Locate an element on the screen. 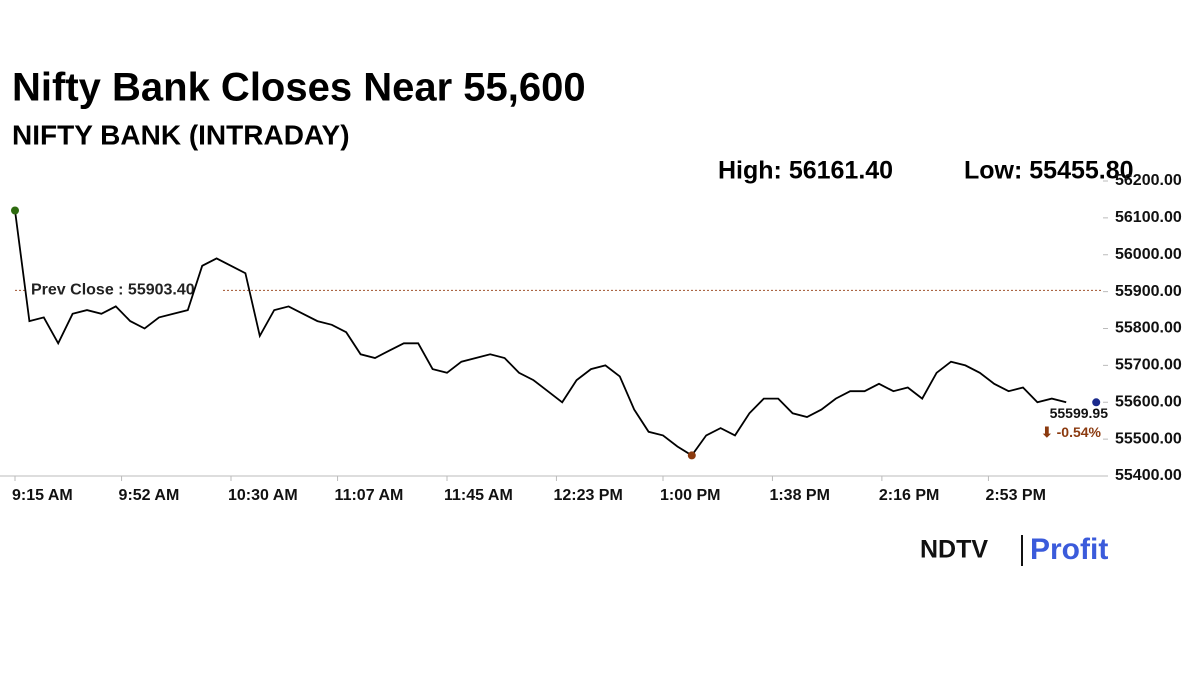 This screenshot has width=1200, height=679. logo-profit: Profit is located at coordinates (1069, 549).